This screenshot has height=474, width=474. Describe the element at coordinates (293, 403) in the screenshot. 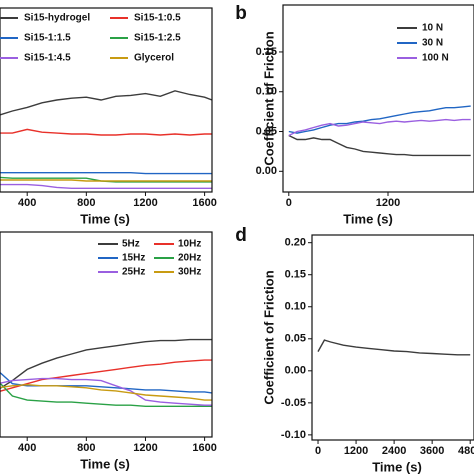

I see `y-tick-label: -0.05` at that location.